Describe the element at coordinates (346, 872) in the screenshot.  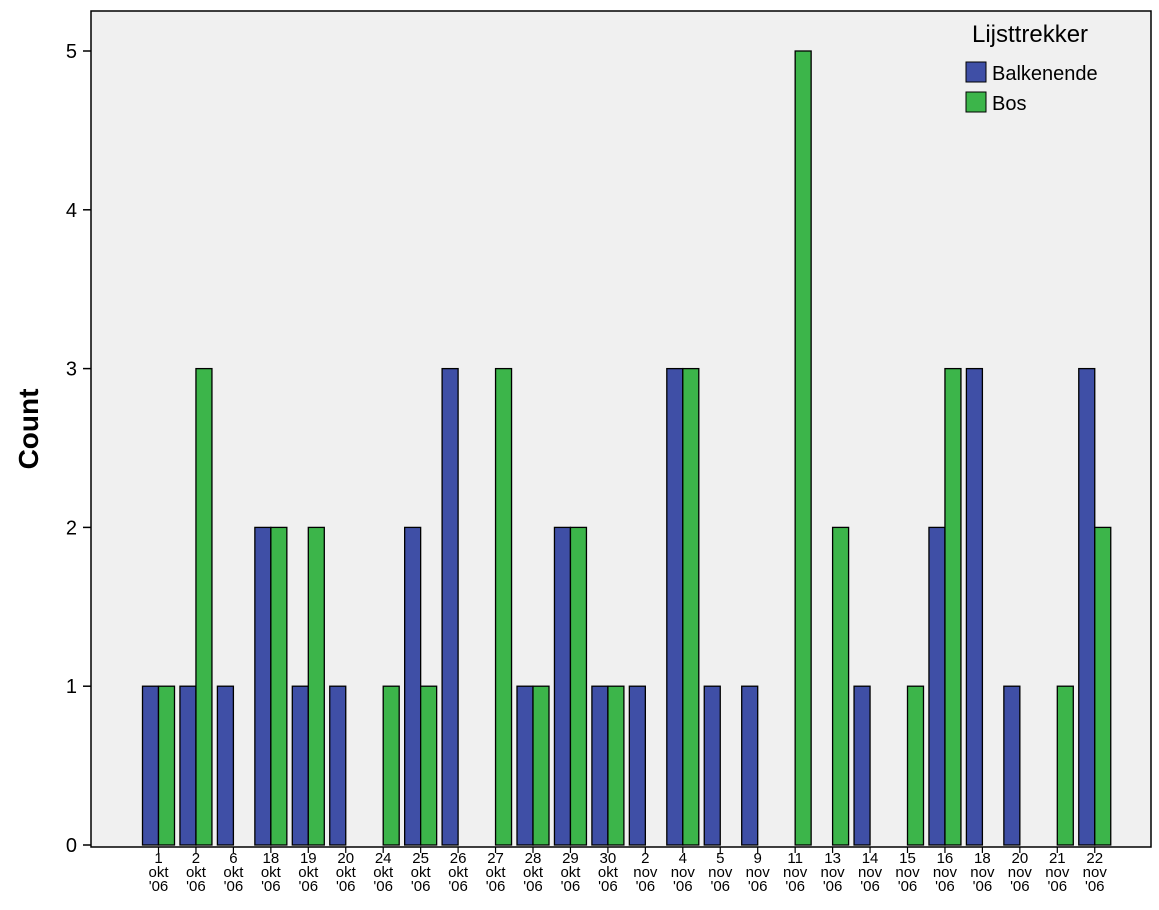
I see `x-tick-label: 20 okt '06` at that location.